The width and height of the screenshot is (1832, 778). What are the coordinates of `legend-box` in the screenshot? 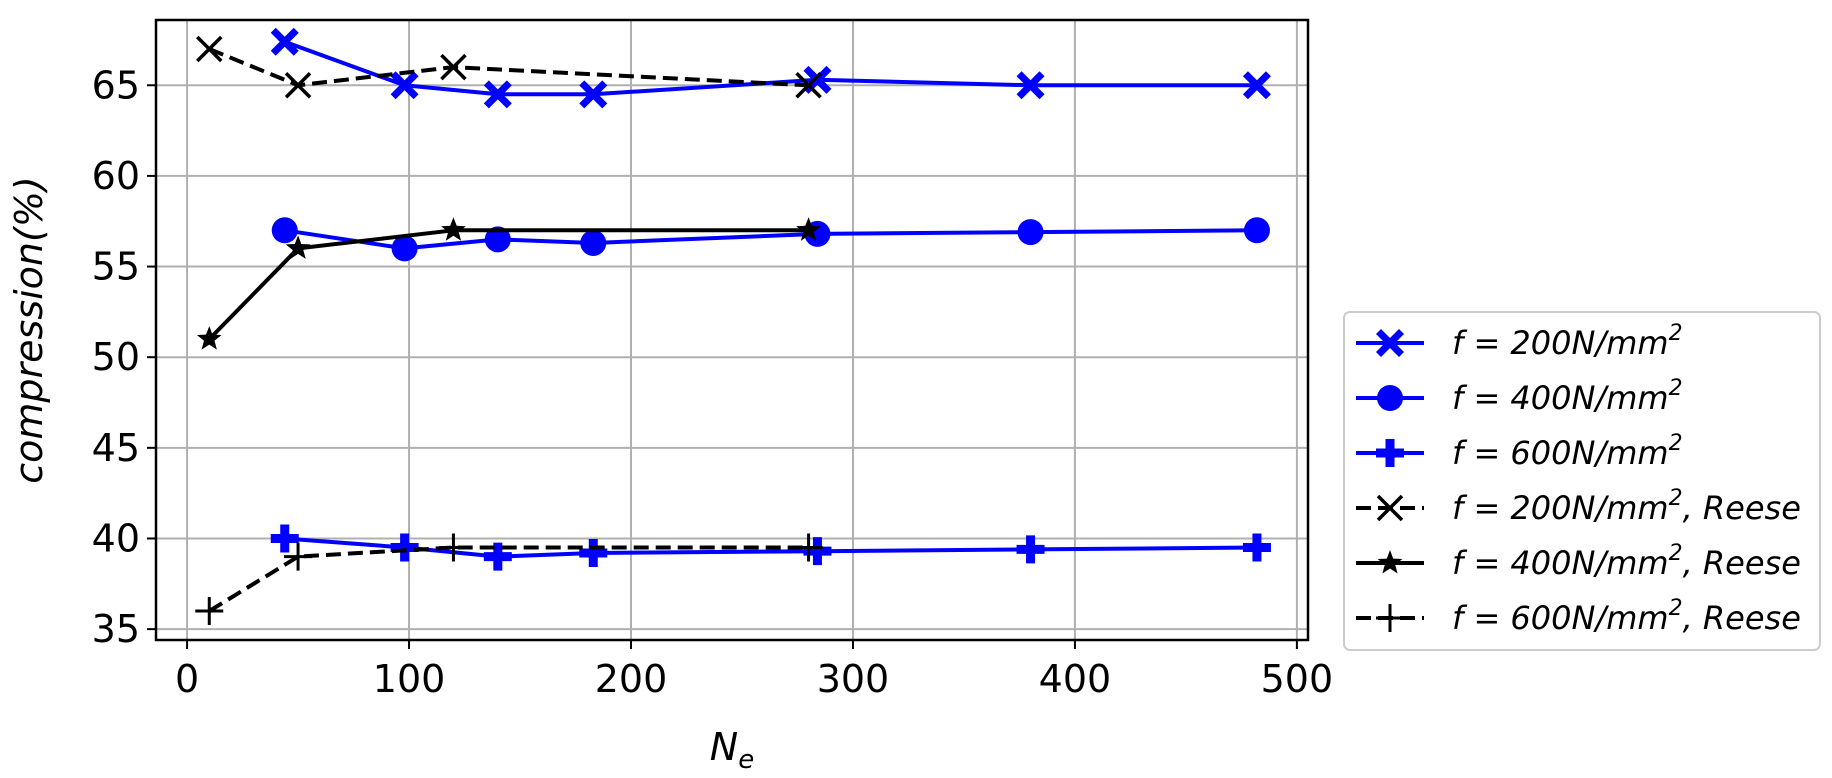 It's located at (1582, 481).